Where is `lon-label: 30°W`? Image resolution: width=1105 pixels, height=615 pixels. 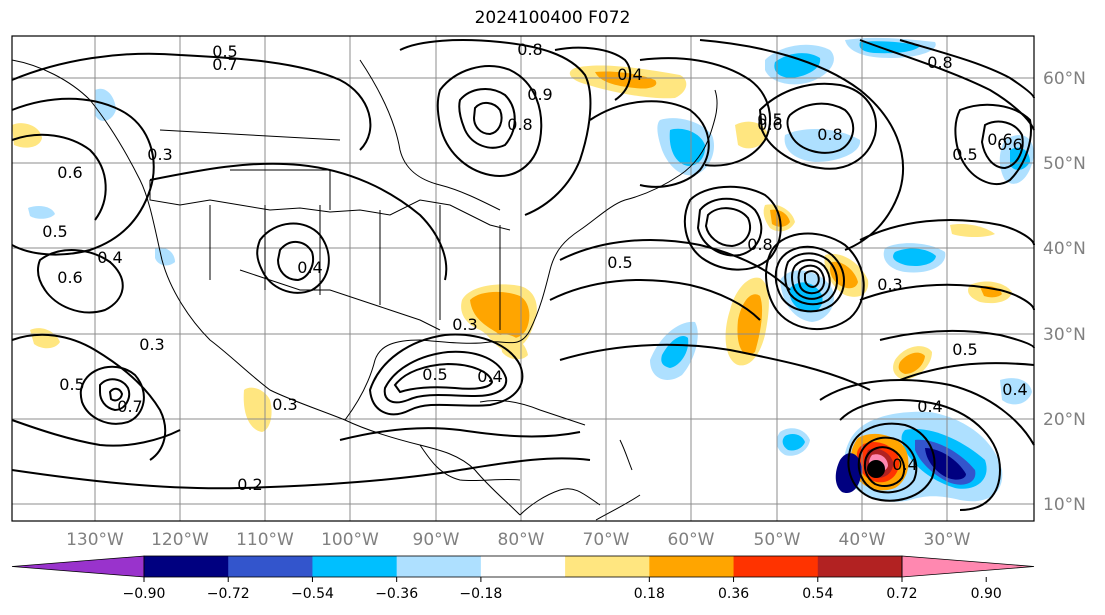
lon-label: 30°W is located at coordinates (947, 540).